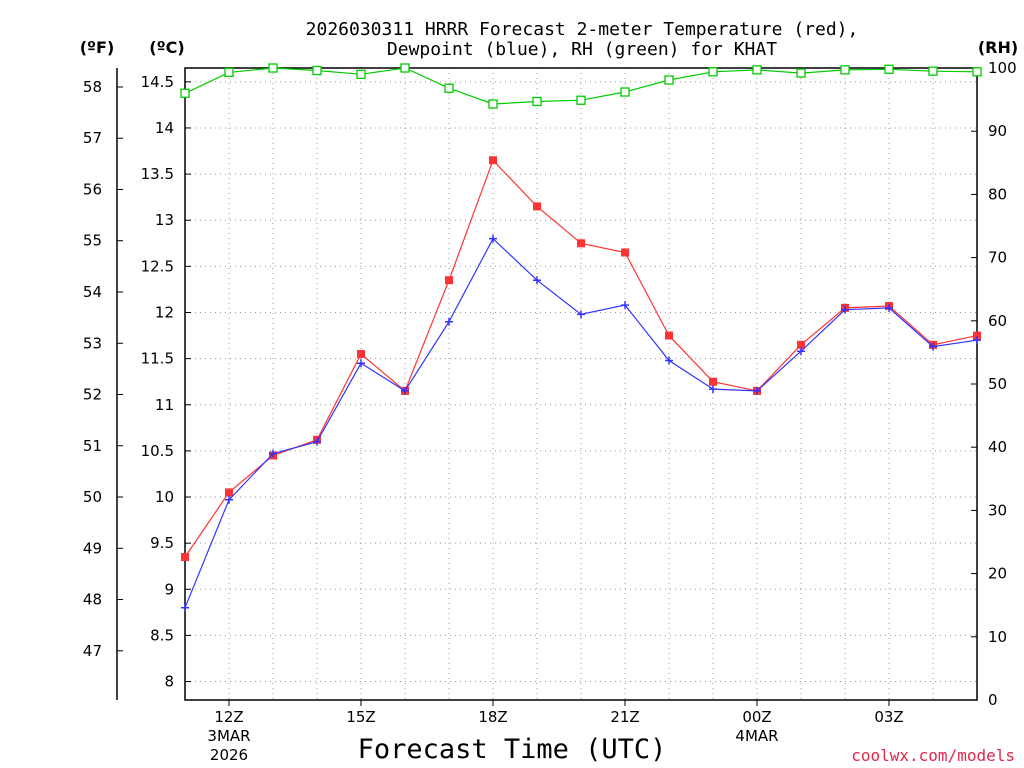 This screenshot has height=768, width=1024. What do you see at coordinates (997, 574) in the screenshot?
I see `rh-tick-label: 20` at bounding box center [997, 574].